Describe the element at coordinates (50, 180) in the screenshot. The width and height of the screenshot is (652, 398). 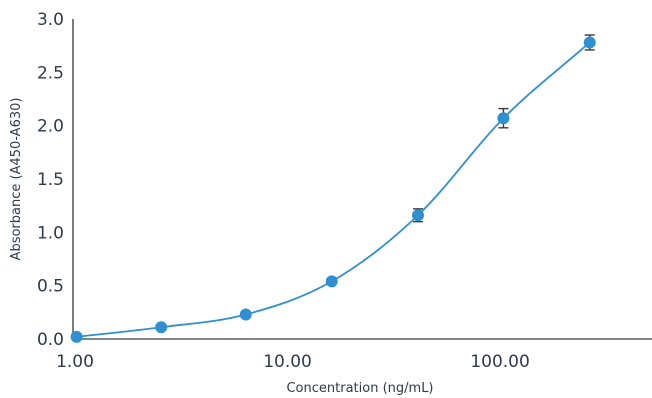
I see `y-tick-label: 1.5` at that location.